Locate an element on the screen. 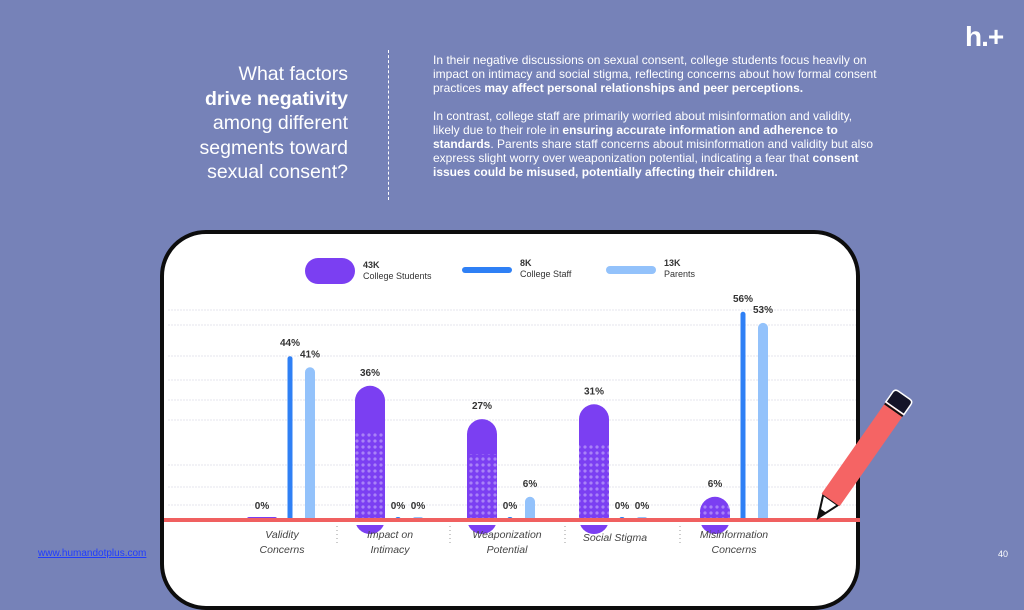  legend-item-college-students: 43K College Students is located at coordinates (368, 271).